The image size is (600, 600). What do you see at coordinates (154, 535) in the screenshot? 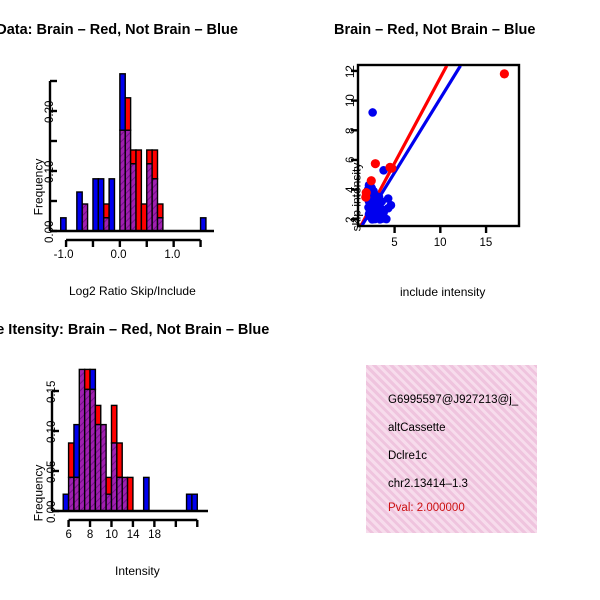
I see `tick-label: 18` at bounding box center [154, 535].